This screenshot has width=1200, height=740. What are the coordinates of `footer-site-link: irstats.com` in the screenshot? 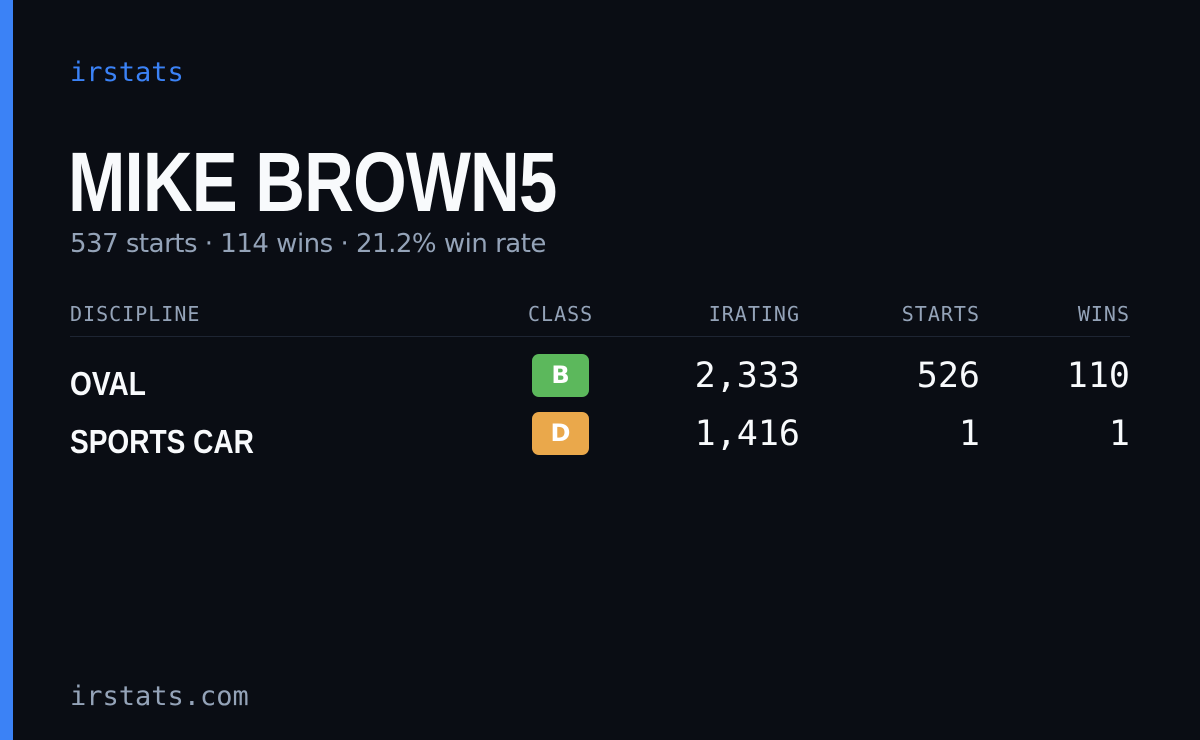 It's located at (159, 696).